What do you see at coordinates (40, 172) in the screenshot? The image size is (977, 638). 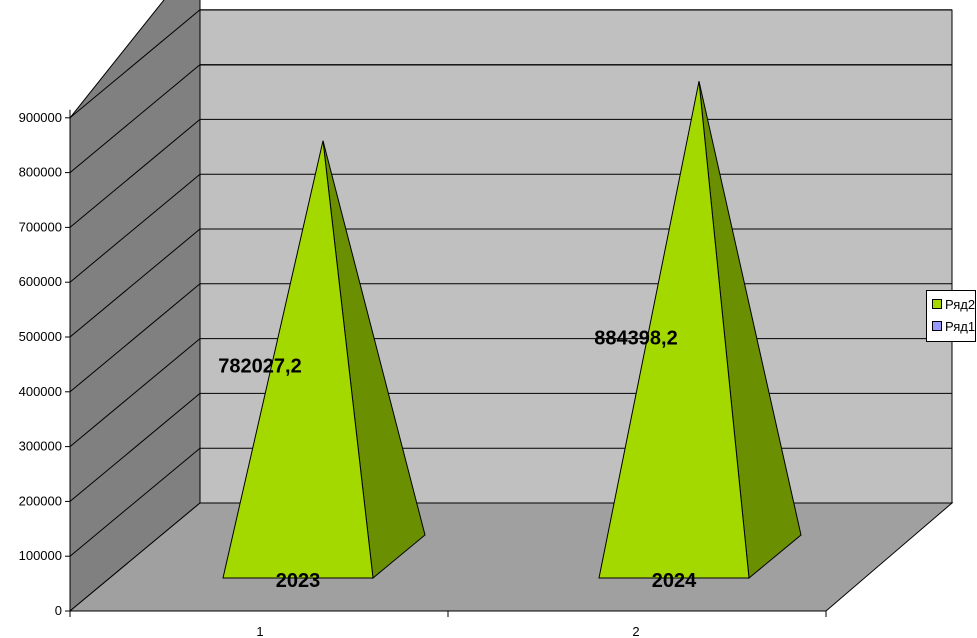 I see `y-tick-label: 800000` at bounding box center [40, 172].